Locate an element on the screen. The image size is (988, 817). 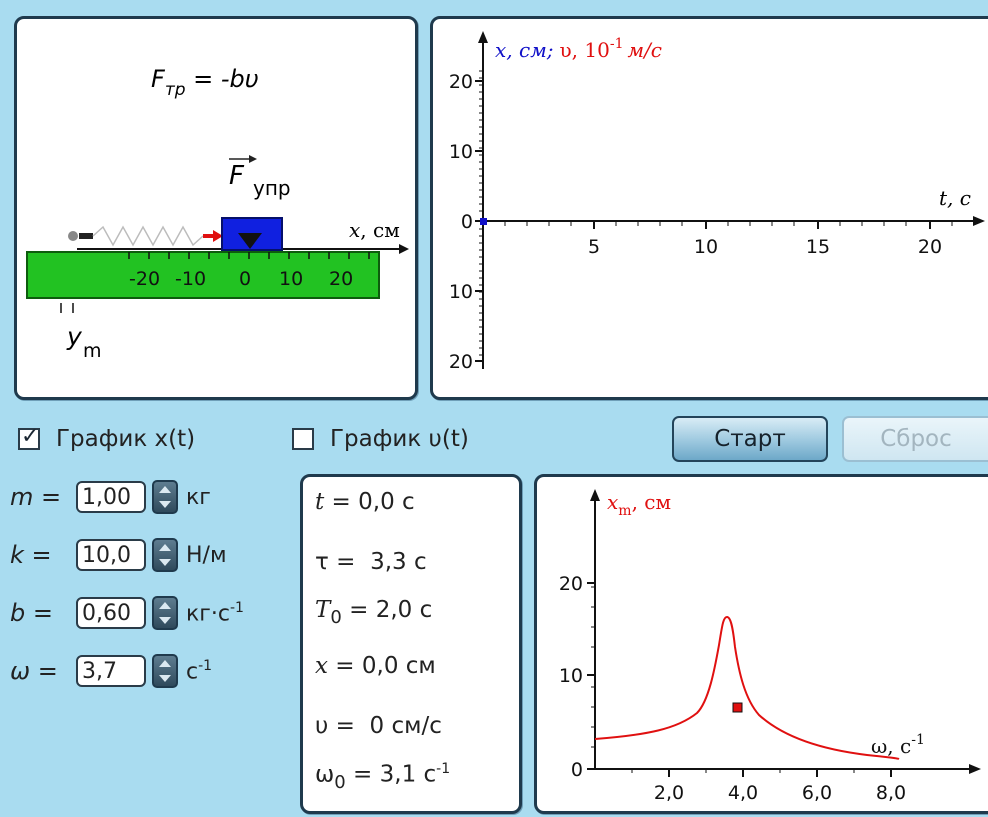
y-tick-label: 0 is located at coordinates (467, 222).